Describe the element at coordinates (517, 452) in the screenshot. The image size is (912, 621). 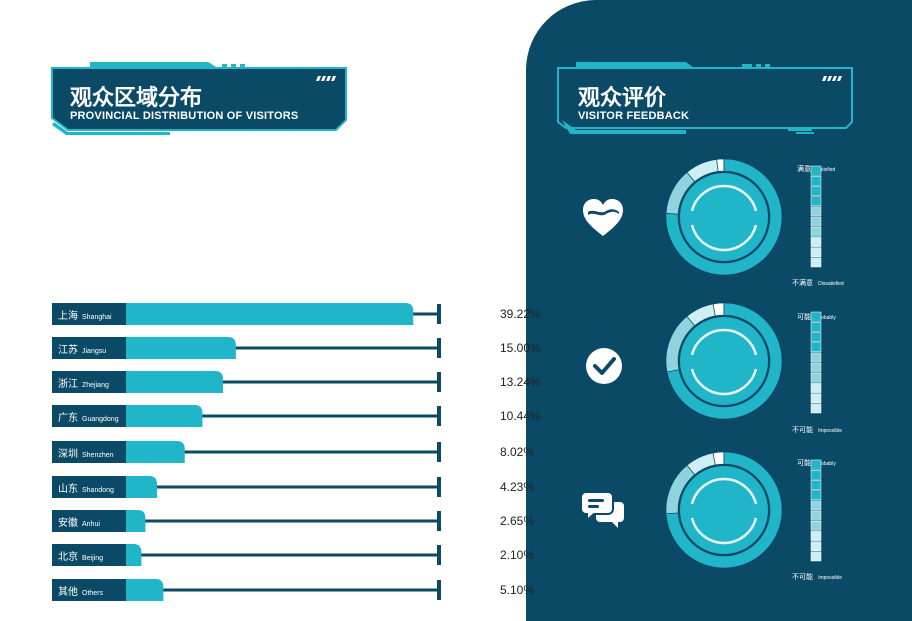
I see `bar-value-label: 8.02%` at that location.